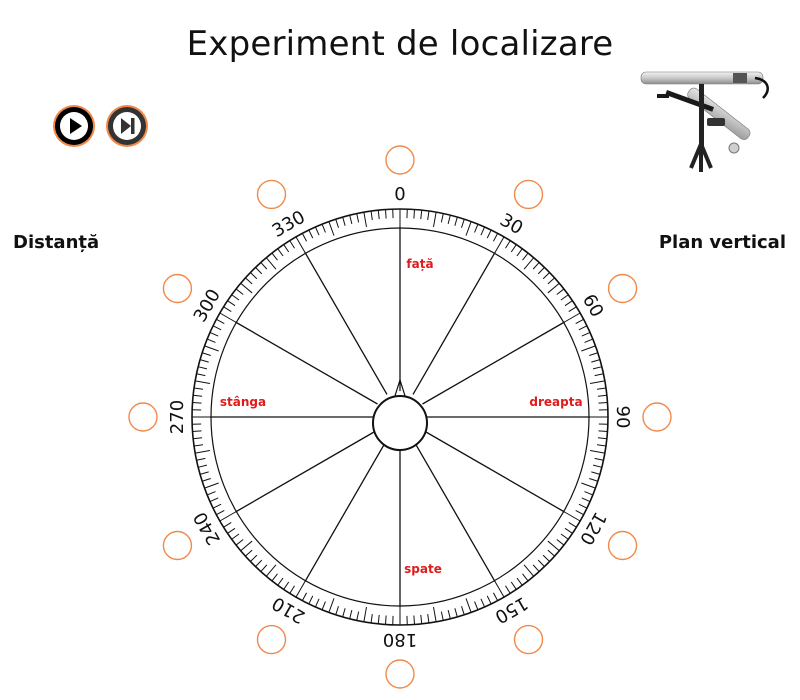 This screenshot has width=800, height=700. What do you see at coordinates (127, 126) in the screenshot?
I see `skip-next-button` at bounding box center [127, 126].